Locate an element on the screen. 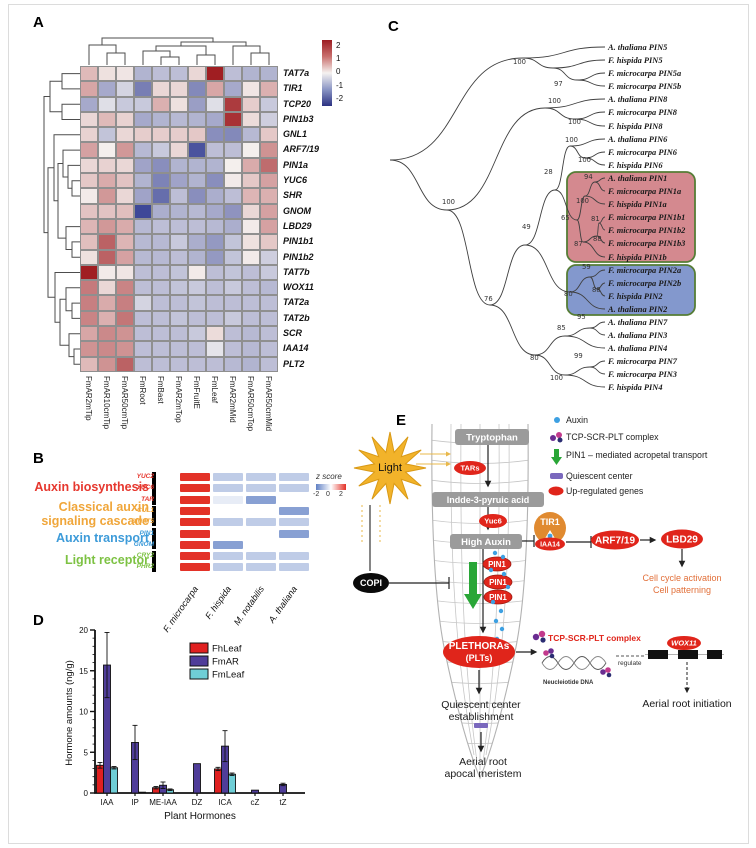 This screenshot has height=848, width=756. heatmap-cell-GNL1-FmAR10cmTip is located at coordinates (107, 135).